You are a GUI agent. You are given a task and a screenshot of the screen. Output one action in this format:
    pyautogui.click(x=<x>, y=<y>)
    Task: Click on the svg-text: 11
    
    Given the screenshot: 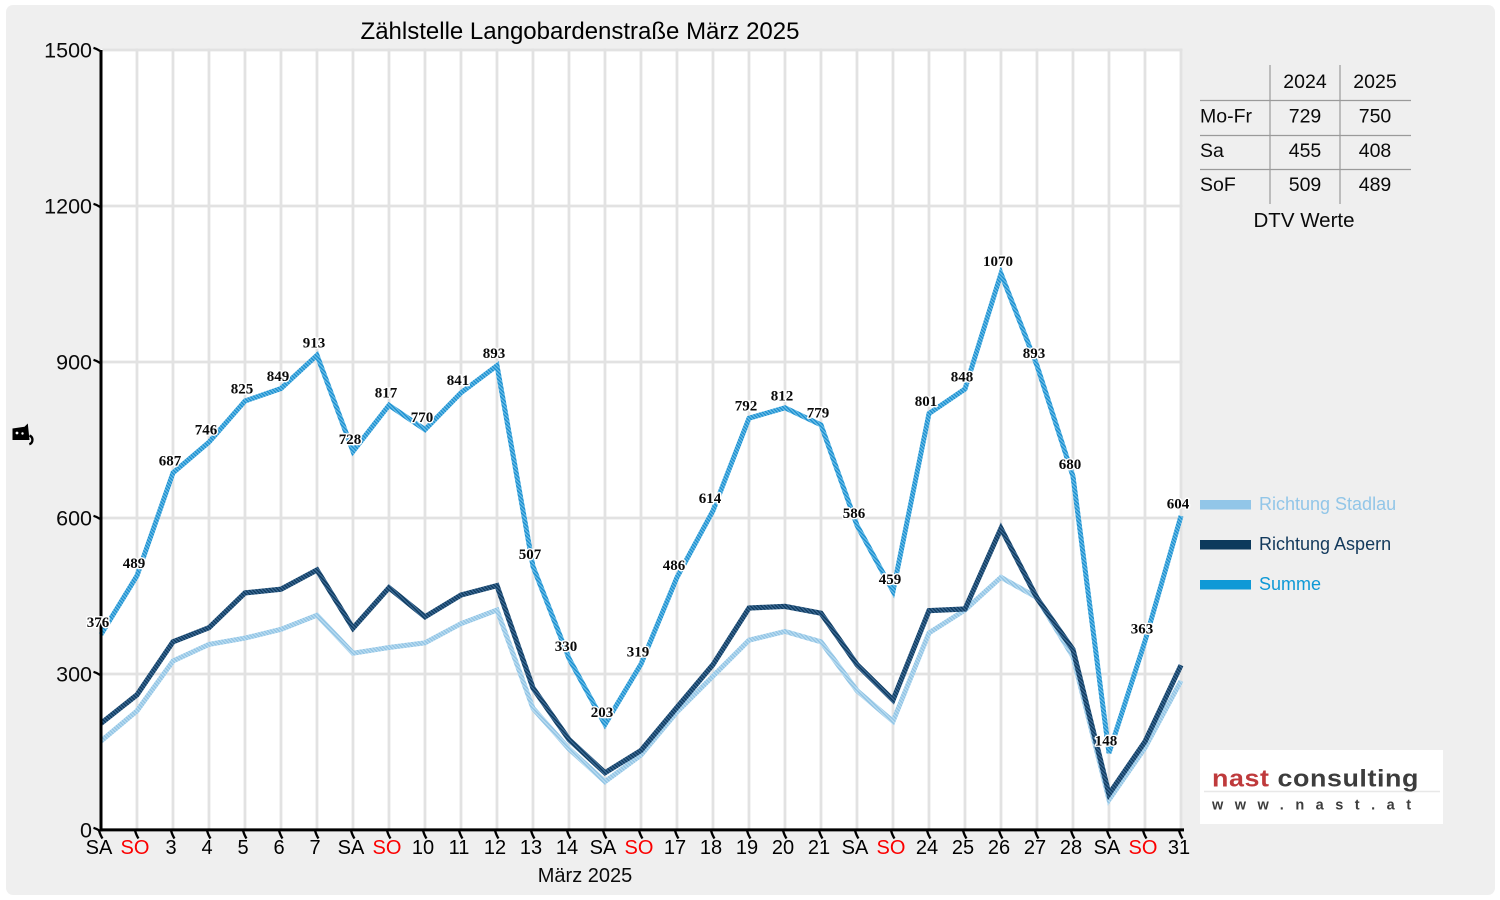 What is the action you would take?
    pyautogui.click(x=459, y=848)
    